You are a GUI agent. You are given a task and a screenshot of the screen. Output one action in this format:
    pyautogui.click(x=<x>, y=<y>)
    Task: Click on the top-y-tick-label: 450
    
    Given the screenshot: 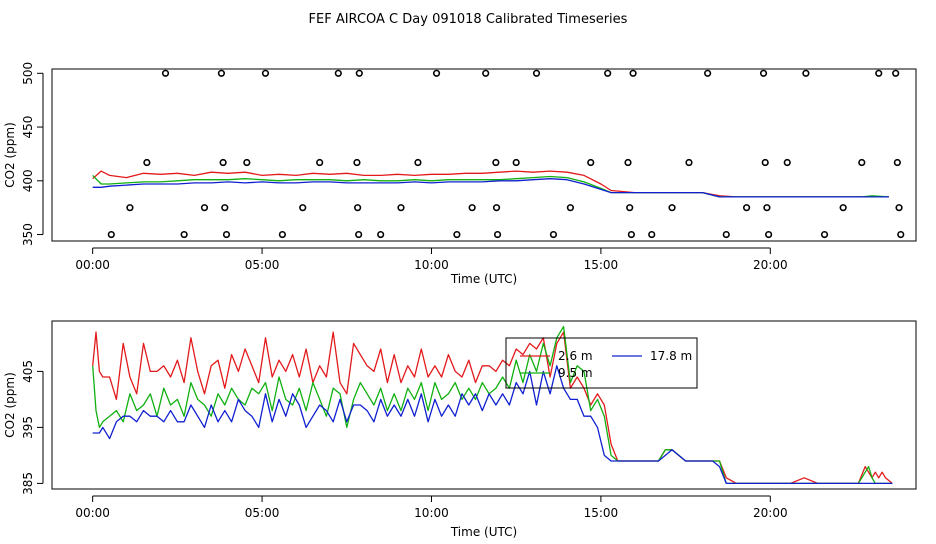 What is the action you would take?
    pyautogui.click(x=28, y=127)
    